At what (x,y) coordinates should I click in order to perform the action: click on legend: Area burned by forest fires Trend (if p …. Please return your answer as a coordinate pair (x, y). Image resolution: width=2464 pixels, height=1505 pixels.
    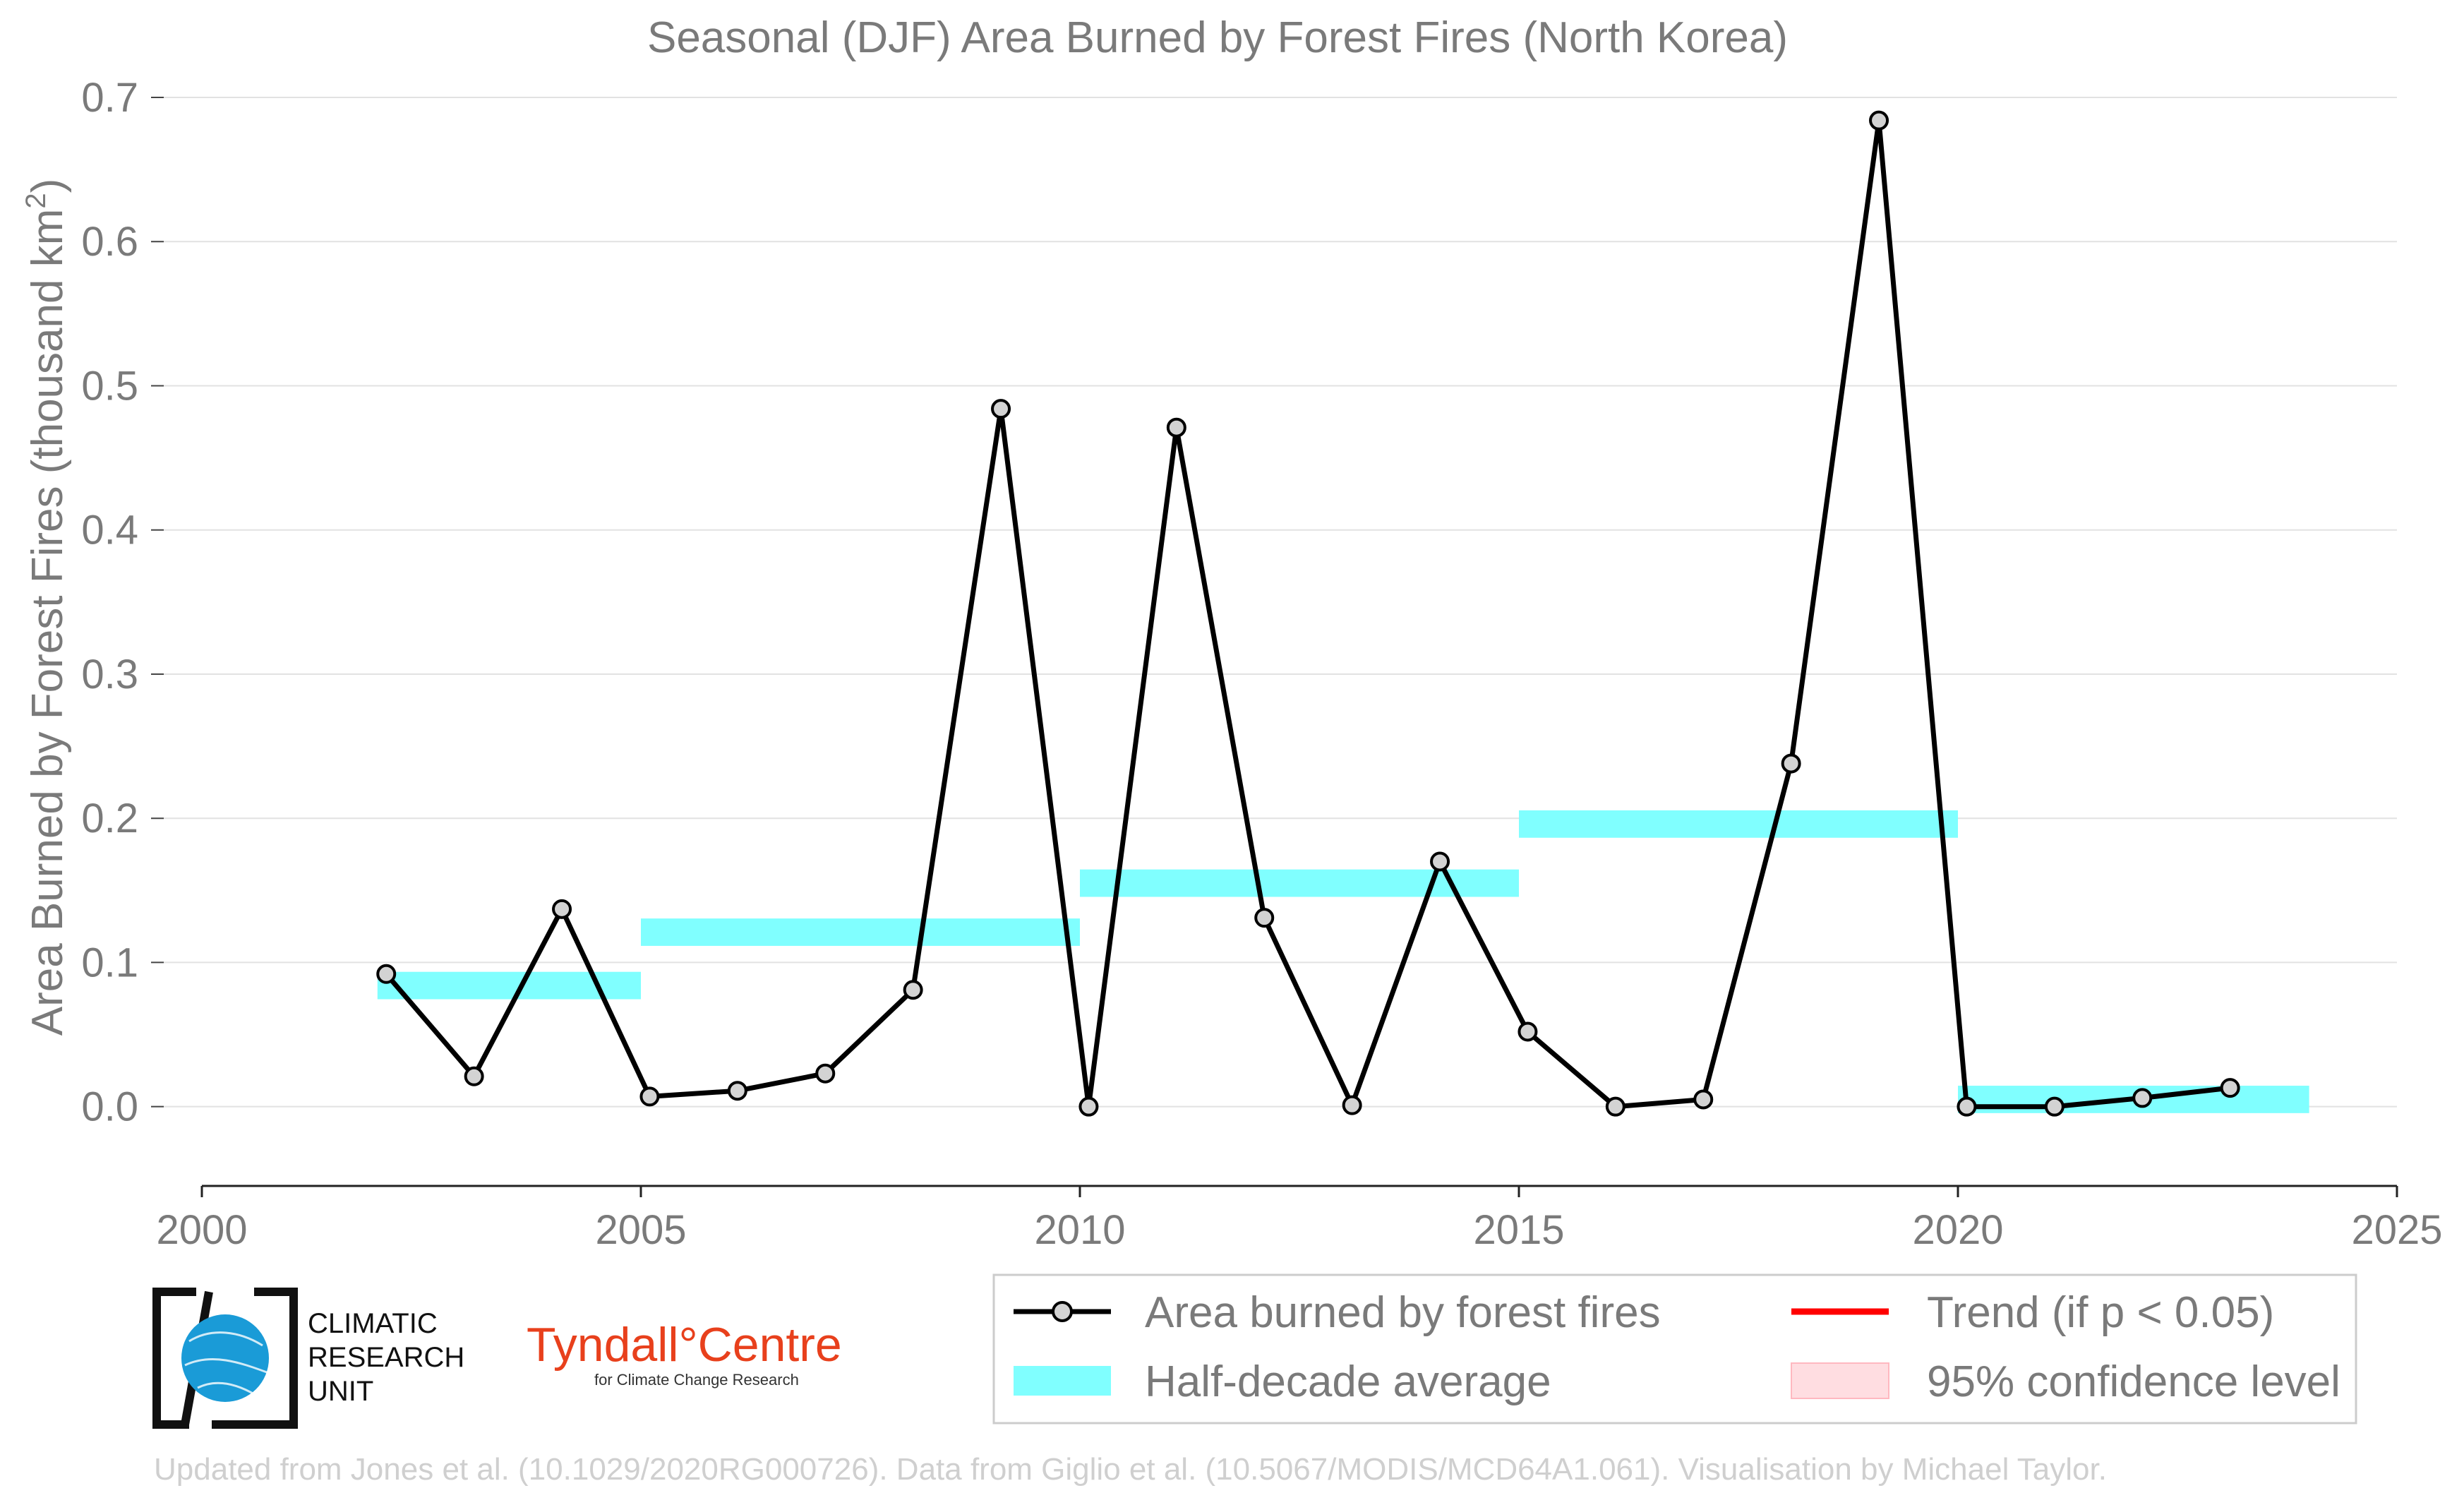
    Looking at the image, I should click on (1674, 1349).